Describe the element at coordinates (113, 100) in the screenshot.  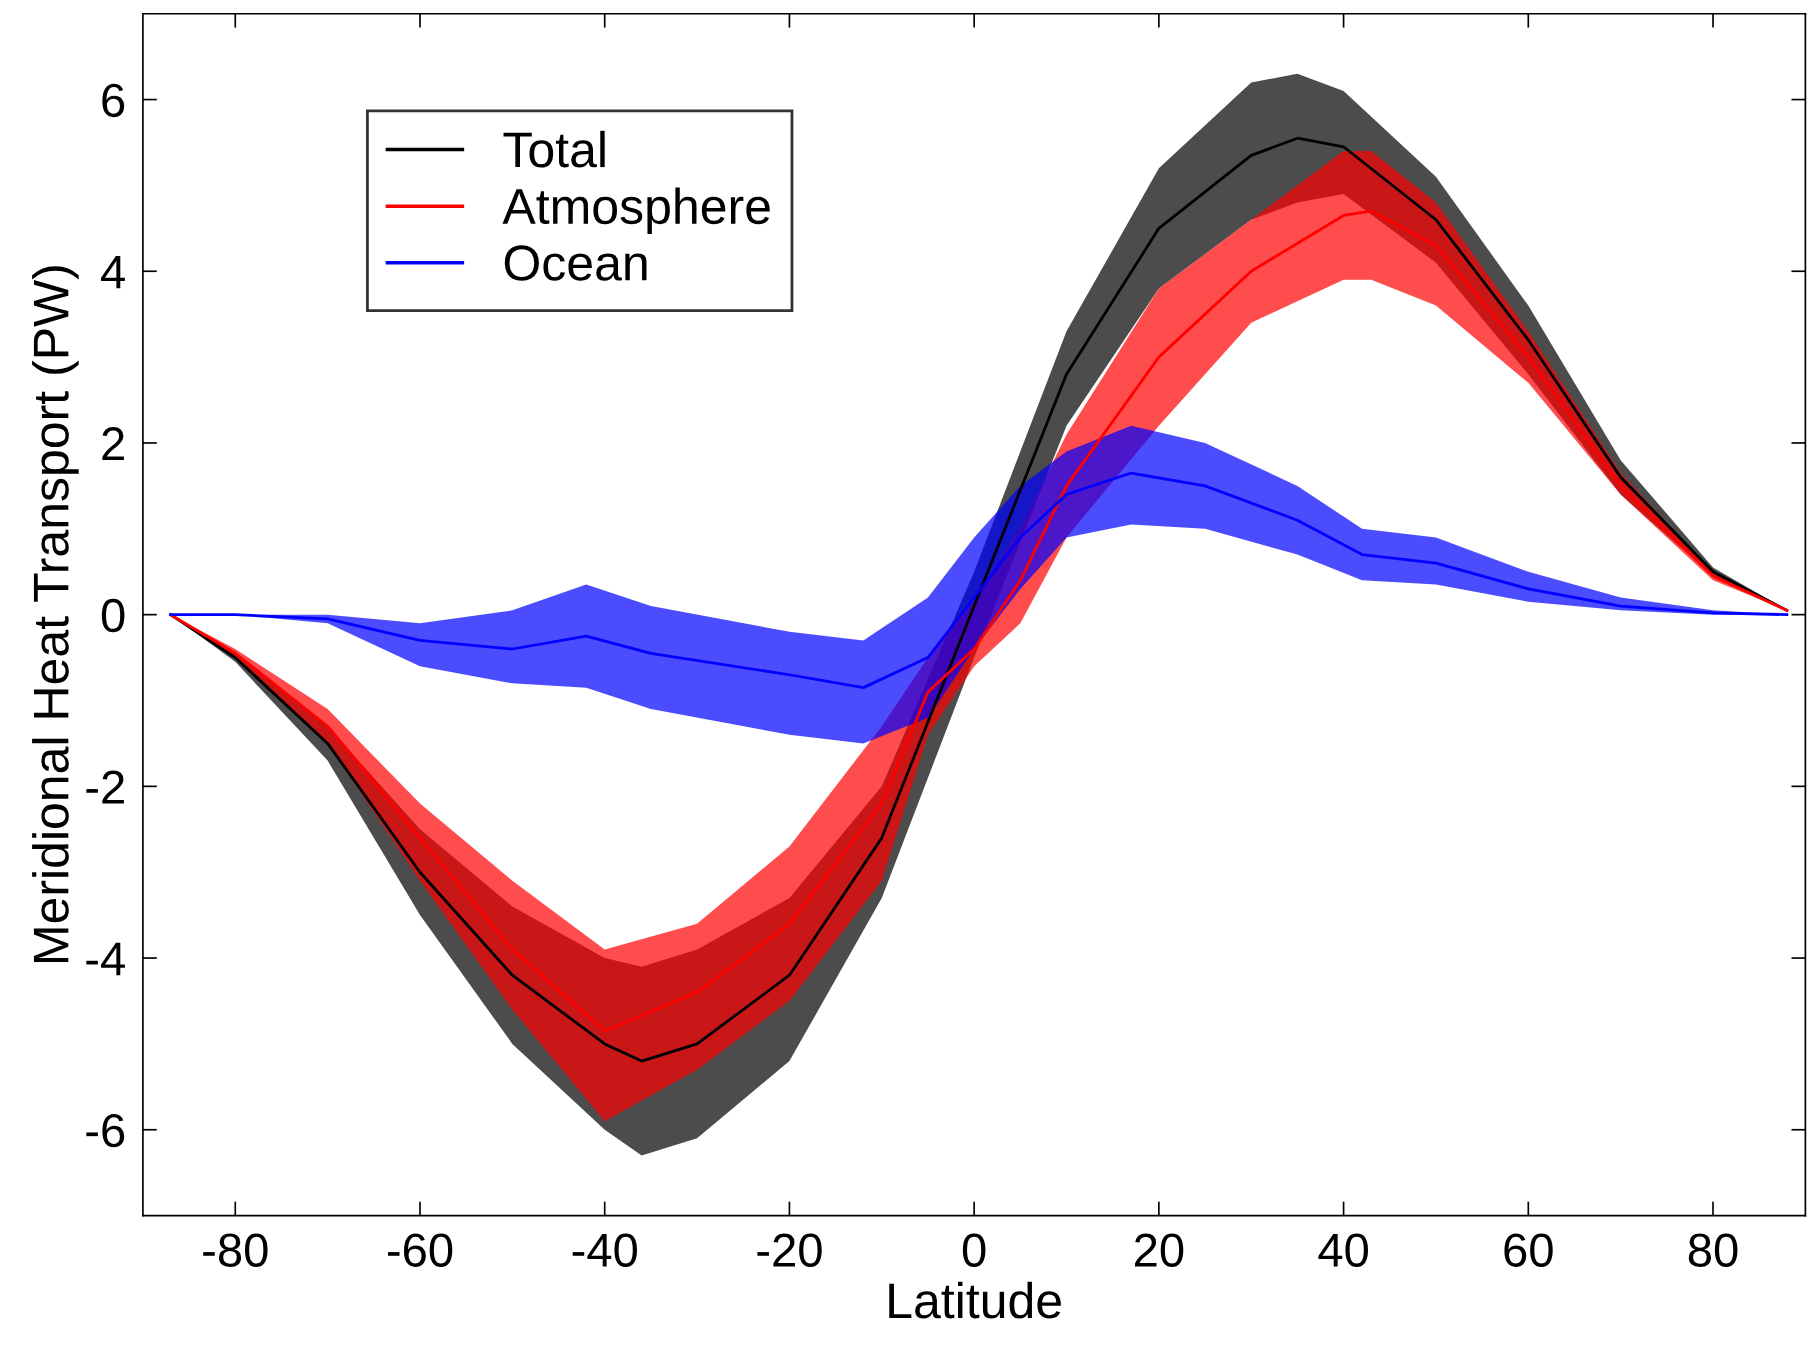
I see `y-tick-label: 6` at that location.